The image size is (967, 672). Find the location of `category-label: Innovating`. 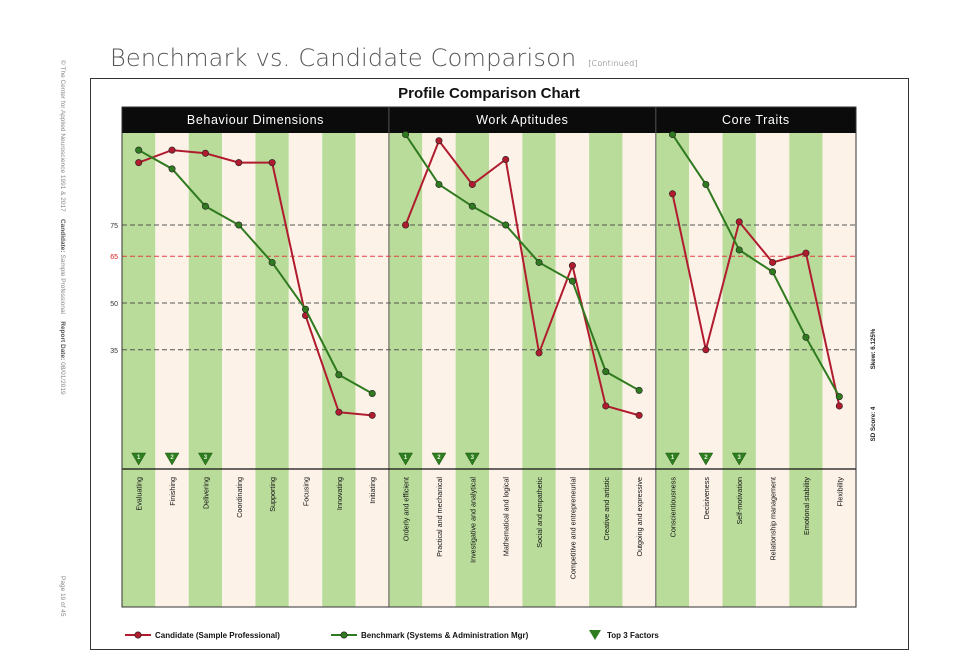

category-label: Innovating is located at coordinates (339, 493).